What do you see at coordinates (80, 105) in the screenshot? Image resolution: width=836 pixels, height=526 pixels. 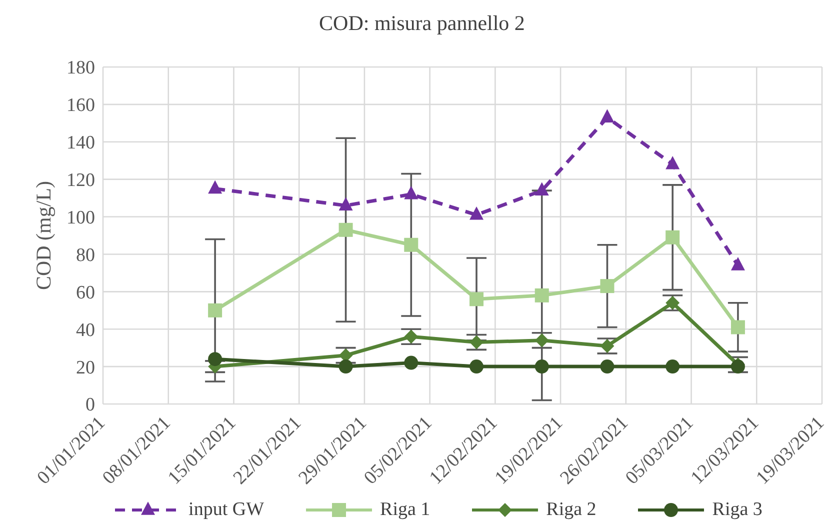 I see `y-tick-label: 160` at bounding box center [80, 105].